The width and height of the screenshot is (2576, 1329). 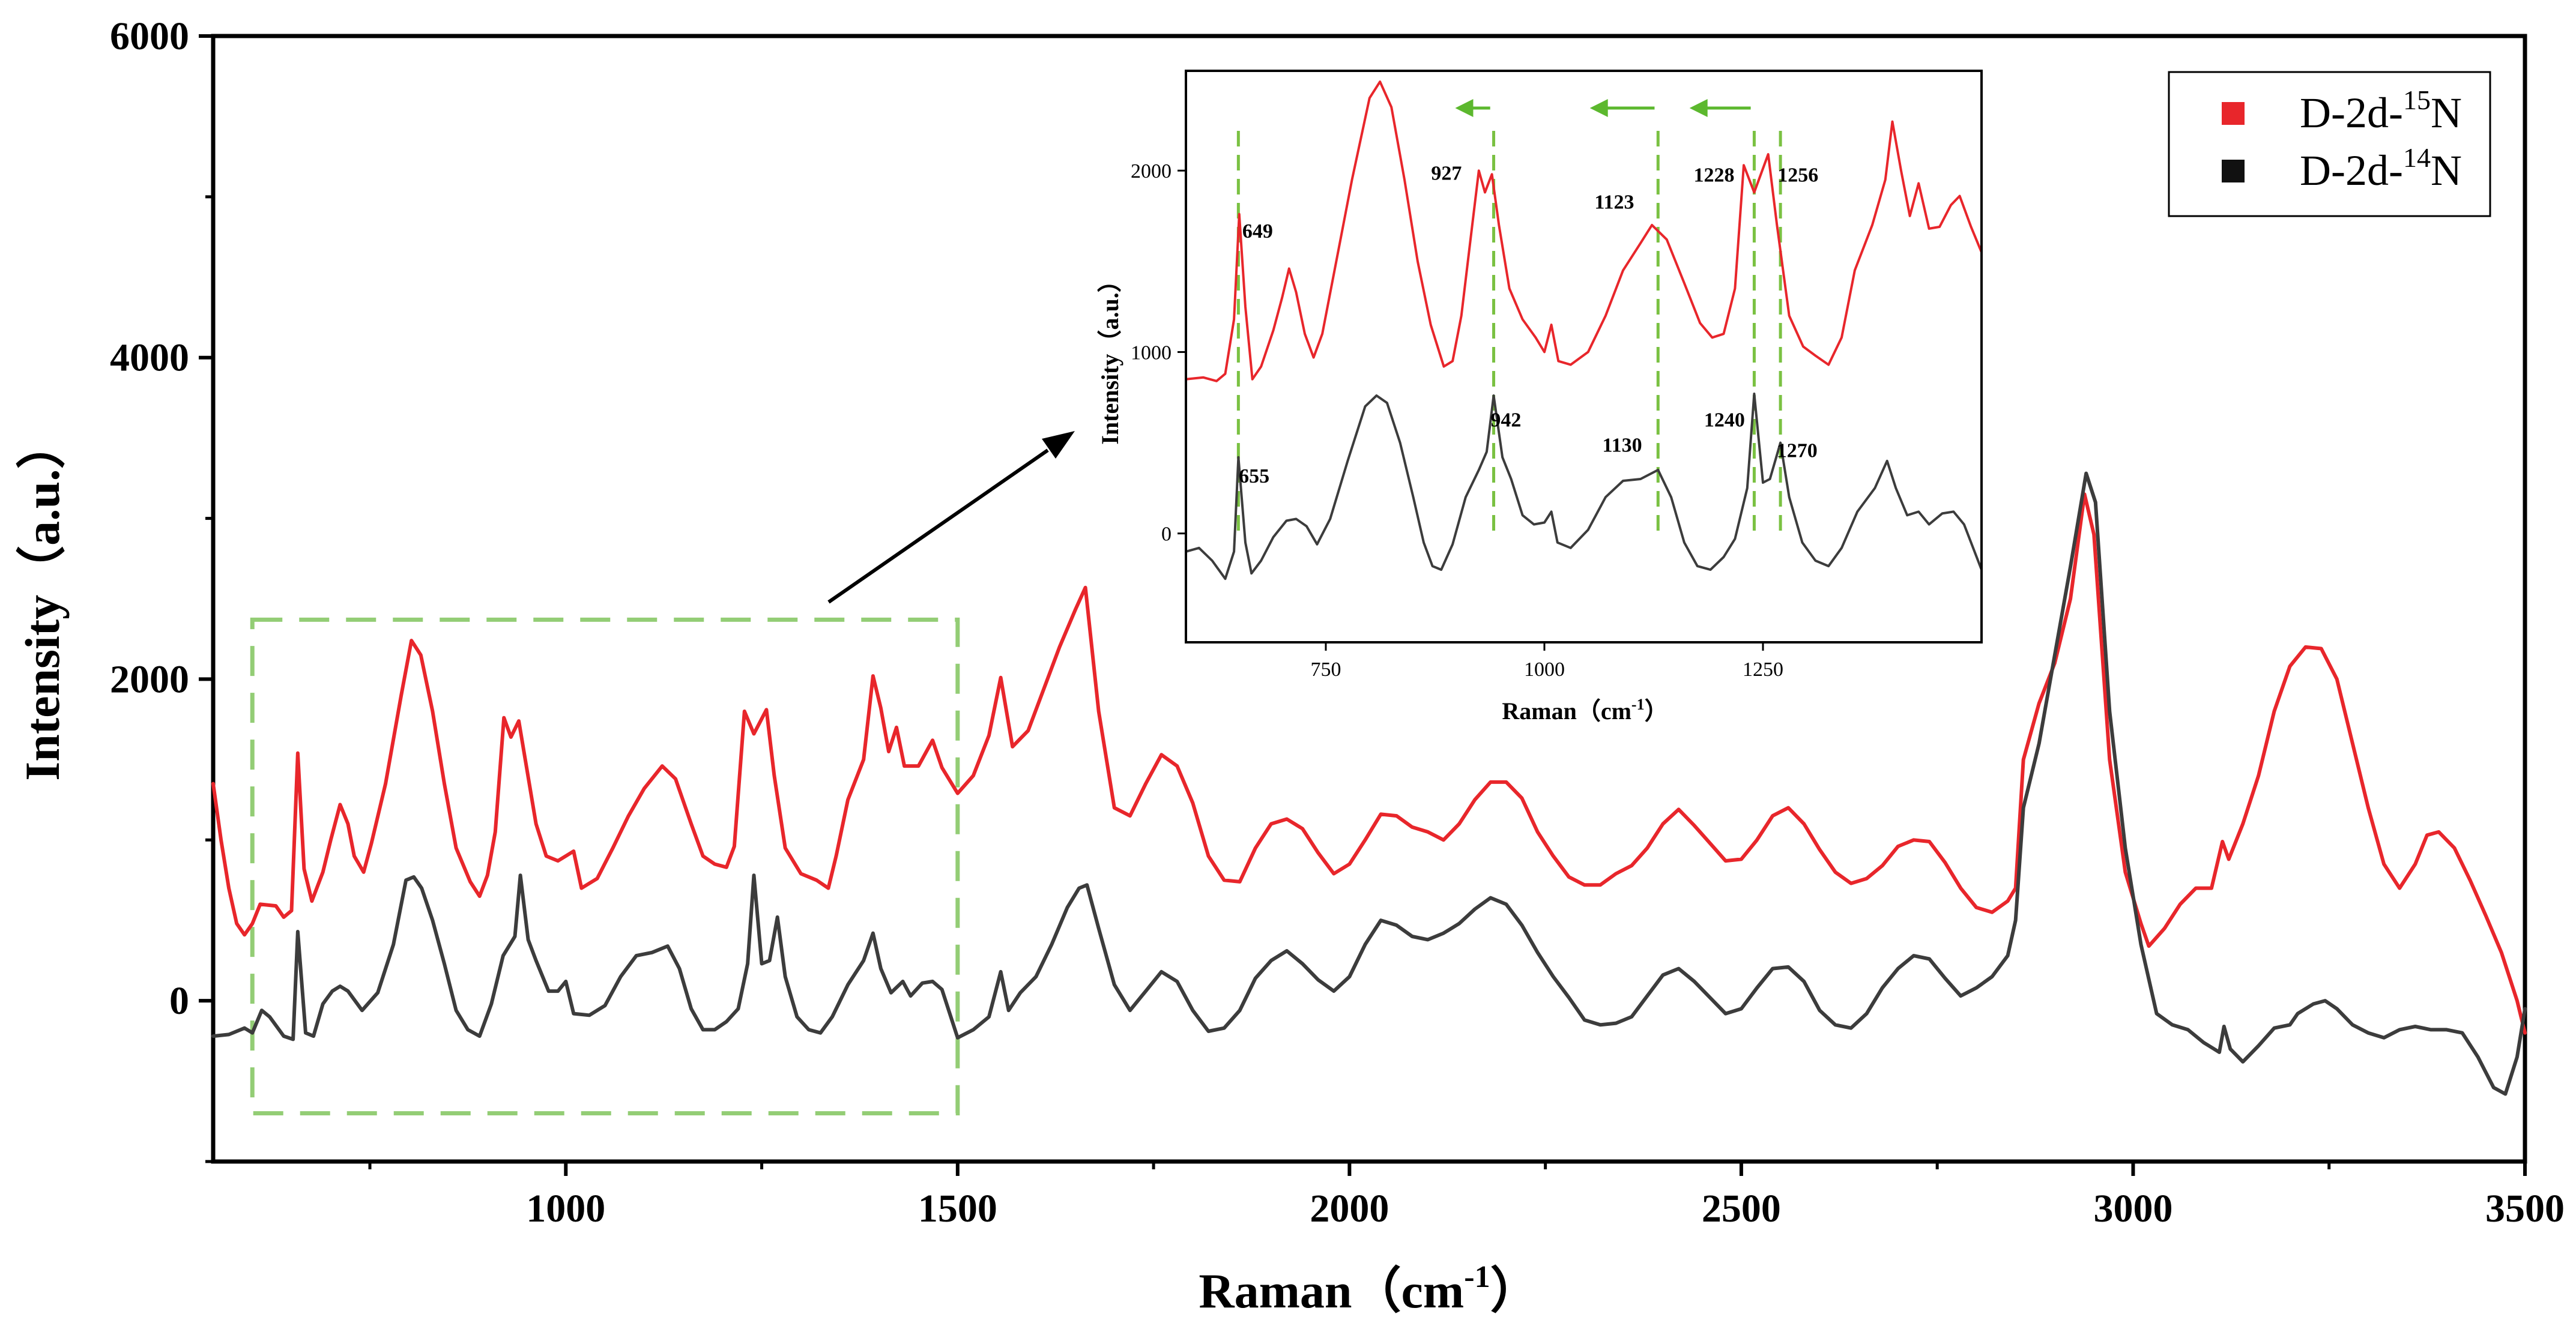 What do you see at coordinates (1797, 175) in the screenshot?
I see `peak-label-1256: 1256` at bounding box center [1797, 175].